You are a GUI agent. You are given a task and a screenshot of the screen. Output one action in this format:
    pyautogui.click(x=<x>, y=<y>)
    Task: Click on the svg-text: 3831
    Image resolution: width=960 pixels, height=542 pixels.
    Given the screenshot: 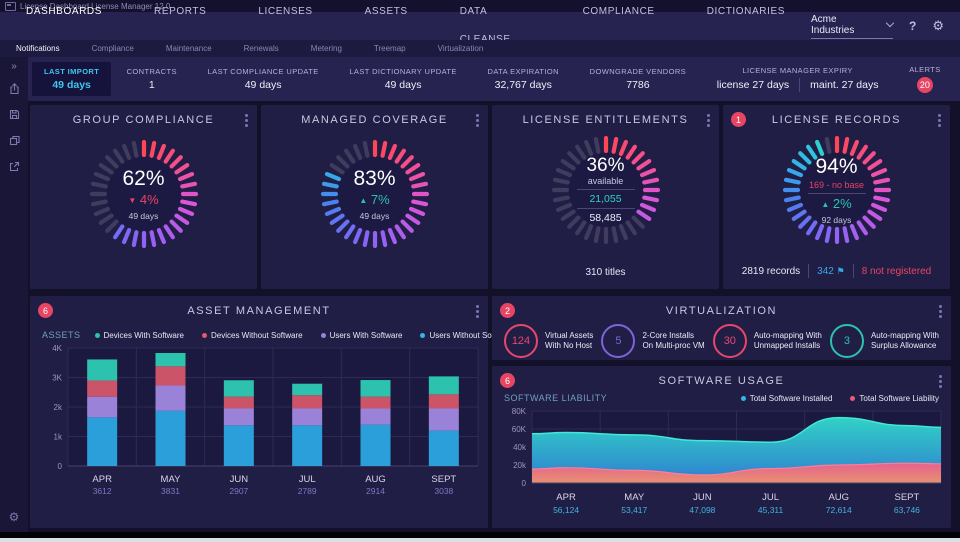 What is the action you would take?
    pyautogui.click(x=170, y=491)
    